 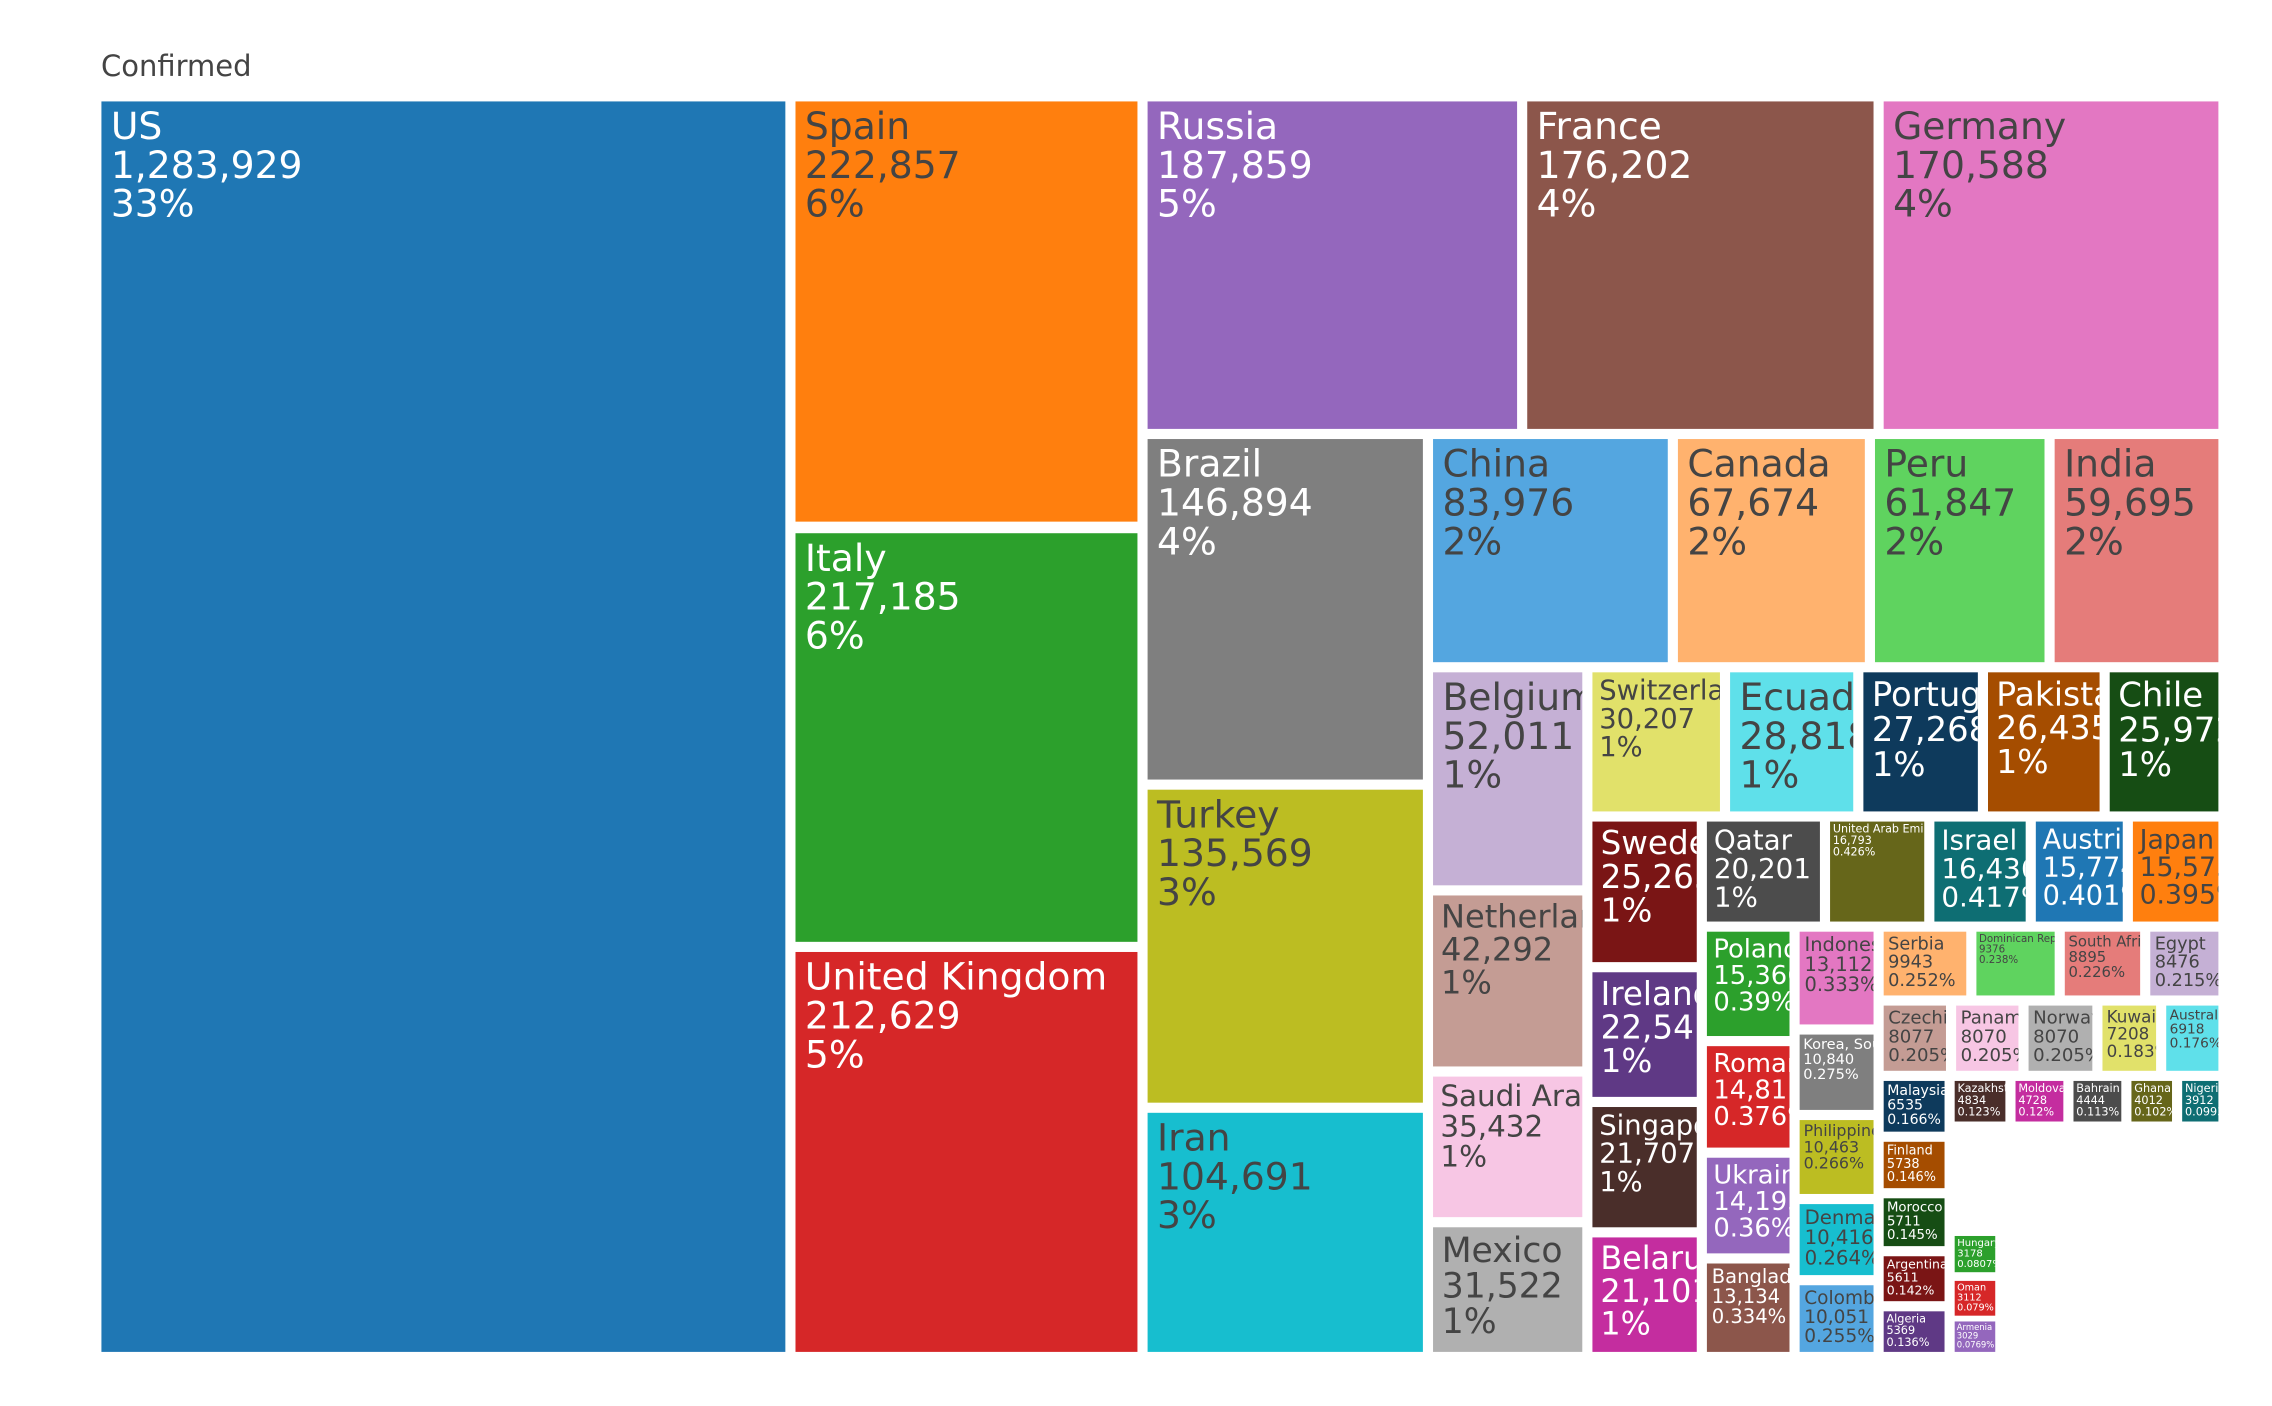 What do you see at coordinates (2200, 1015) in the screenshot?
I see `category-label: Australia` at bounding box center [2200, 1015].